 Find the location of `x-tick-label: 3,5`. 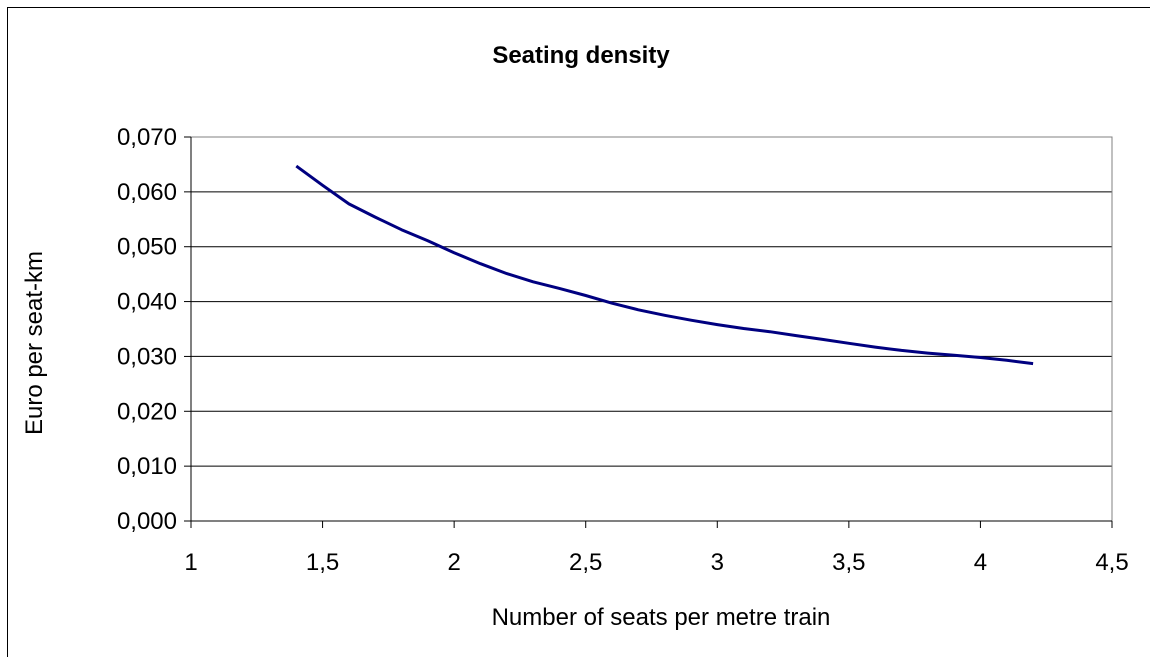

x-tick-label: 3,5 is located at coordinates (848, 562).